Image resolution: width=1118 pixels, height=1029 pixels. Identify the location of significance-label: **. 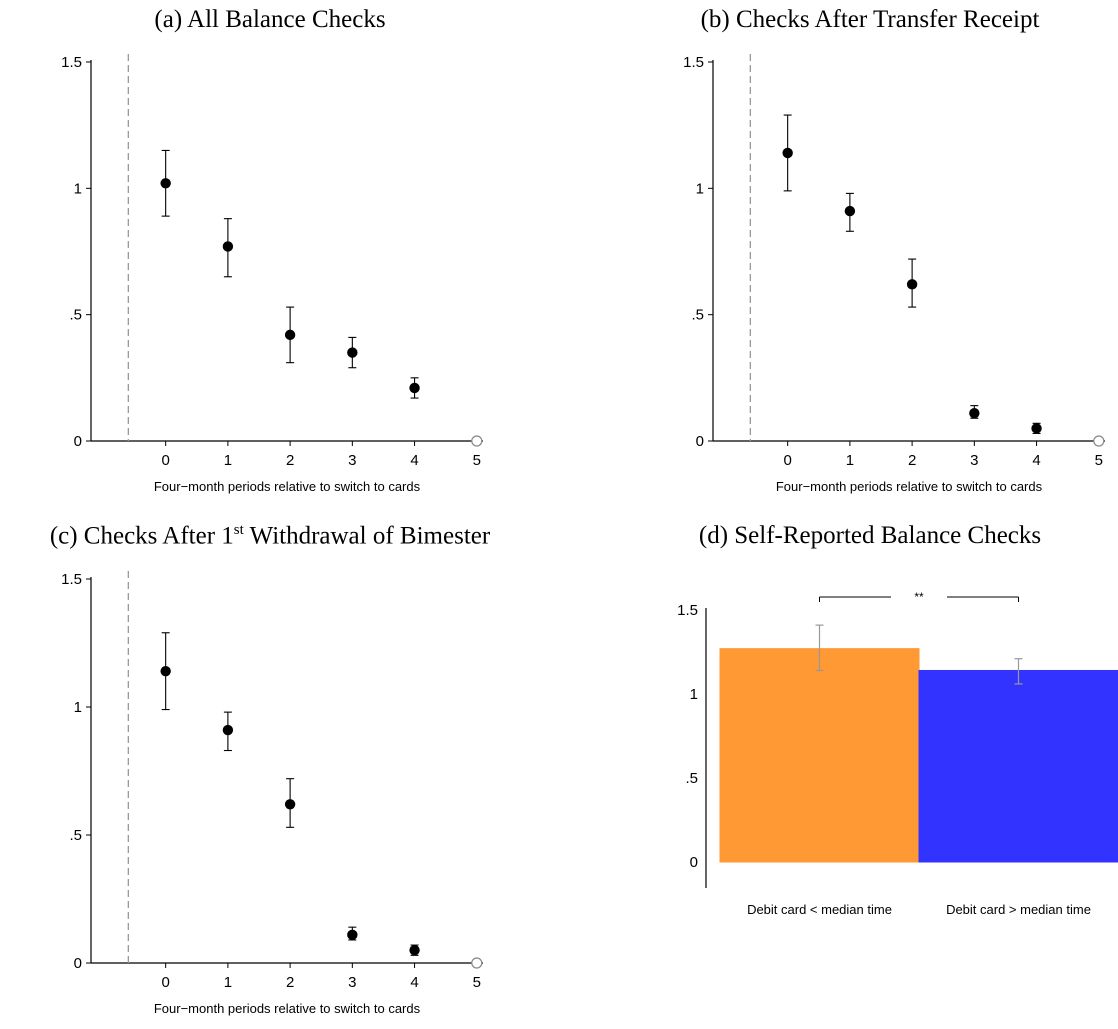
(919, 597).